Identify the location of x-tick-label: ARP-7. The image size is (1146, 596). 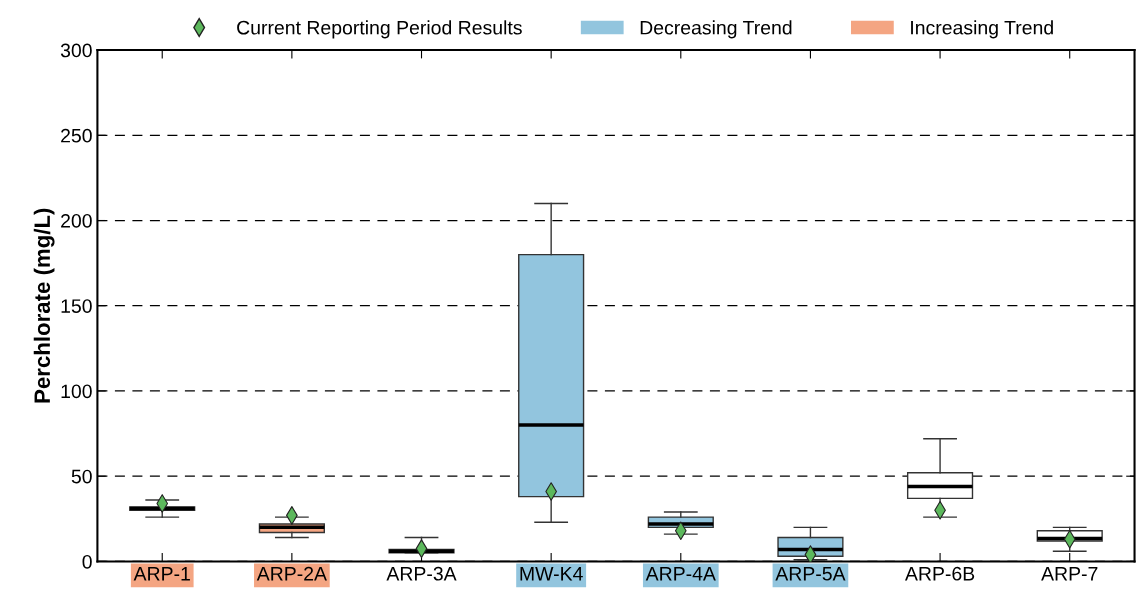
(1069, 574).